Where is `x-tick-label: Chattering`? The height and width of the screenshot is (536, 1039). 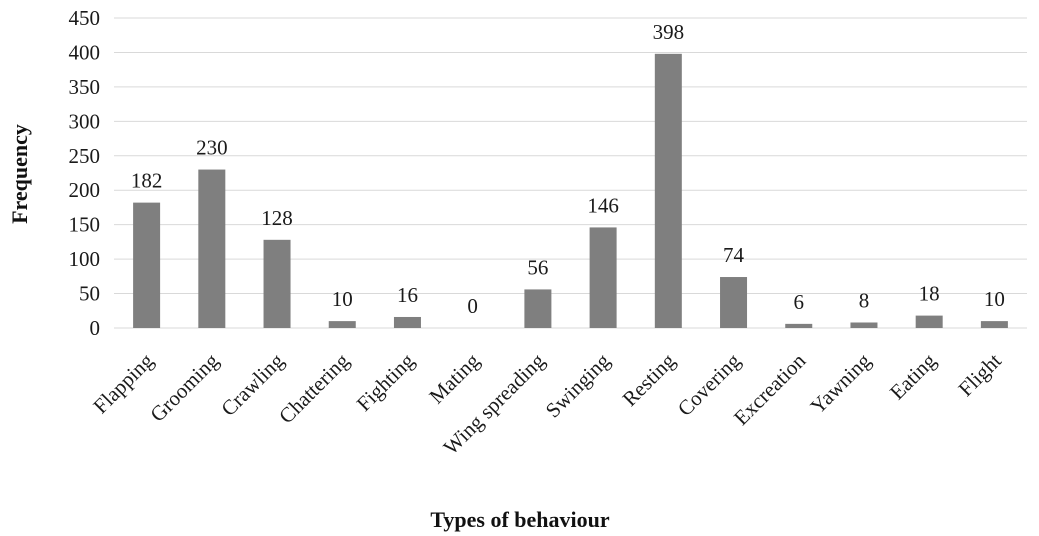 x-tick-label: Chattering is located at coordinates (314, 388).